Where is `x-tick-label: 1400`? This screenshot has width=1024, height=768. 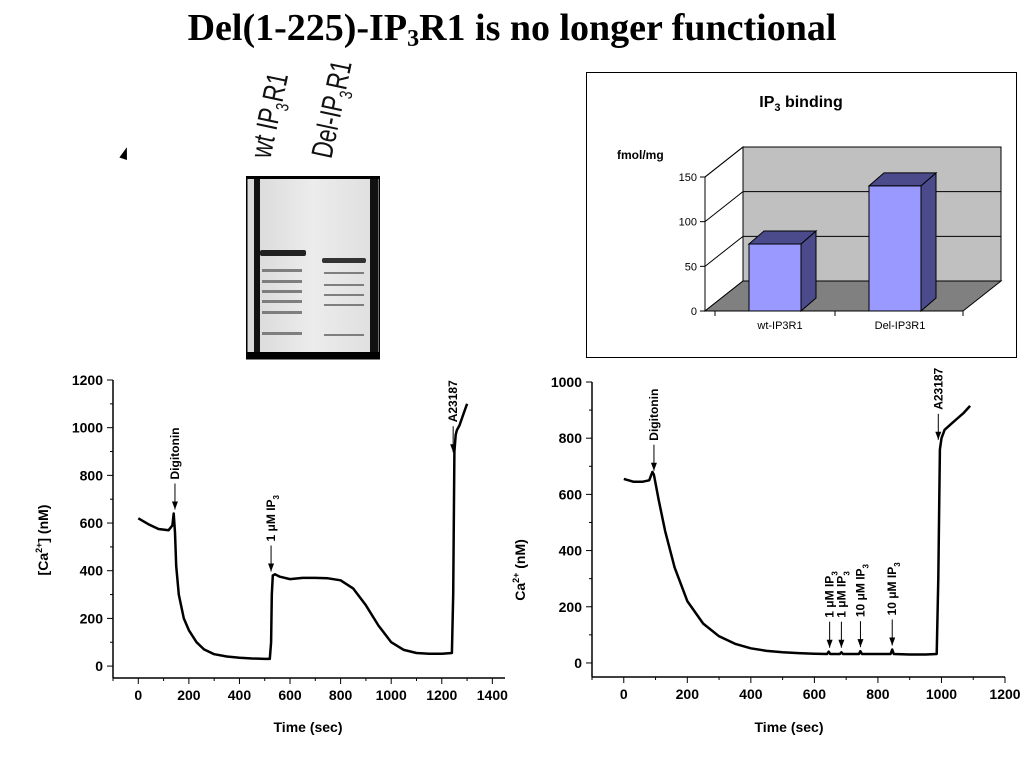 x-tick-label: 1400 is located at coordinates (492, 695).